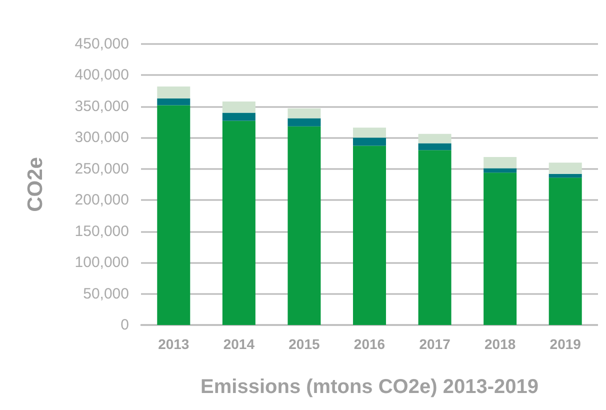  I want to click on y-tick-label: 150,000, so click(101, 231).